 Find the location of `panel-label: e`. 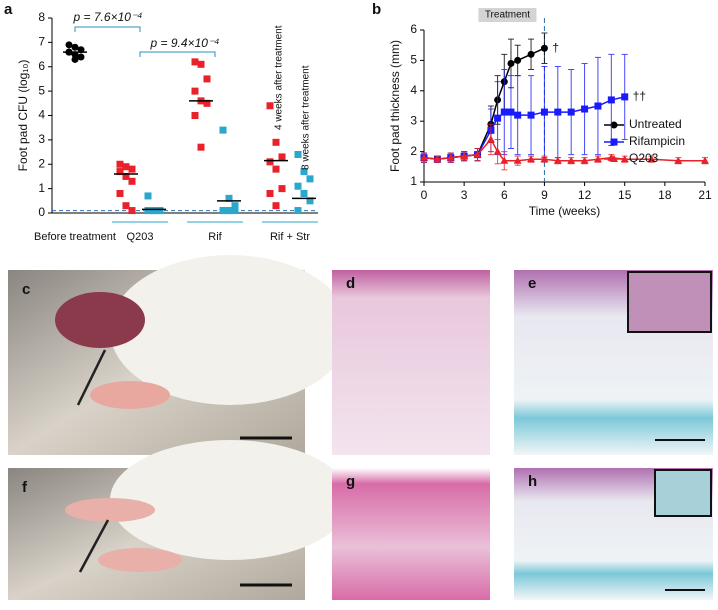

panel-label: e is located at coordinates (532, 283).